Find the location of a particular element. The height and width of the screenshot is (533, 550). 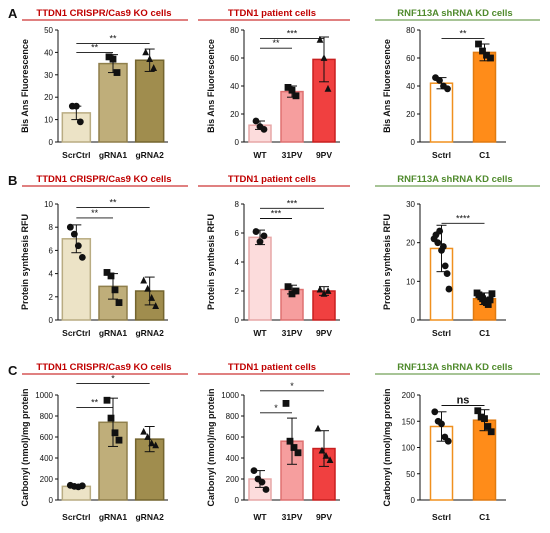

significance-label: * is located at coordinates (292, 386).